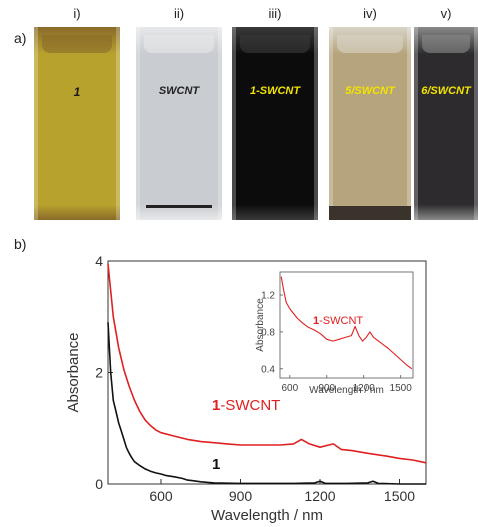 Image resolution: width=478 pixels, height=527 pixels. What do you see at coordinates (161, 496) in the screenshot?
I see `main-chart-x-tick-label-0: 600` at bounding box center [161, 496].